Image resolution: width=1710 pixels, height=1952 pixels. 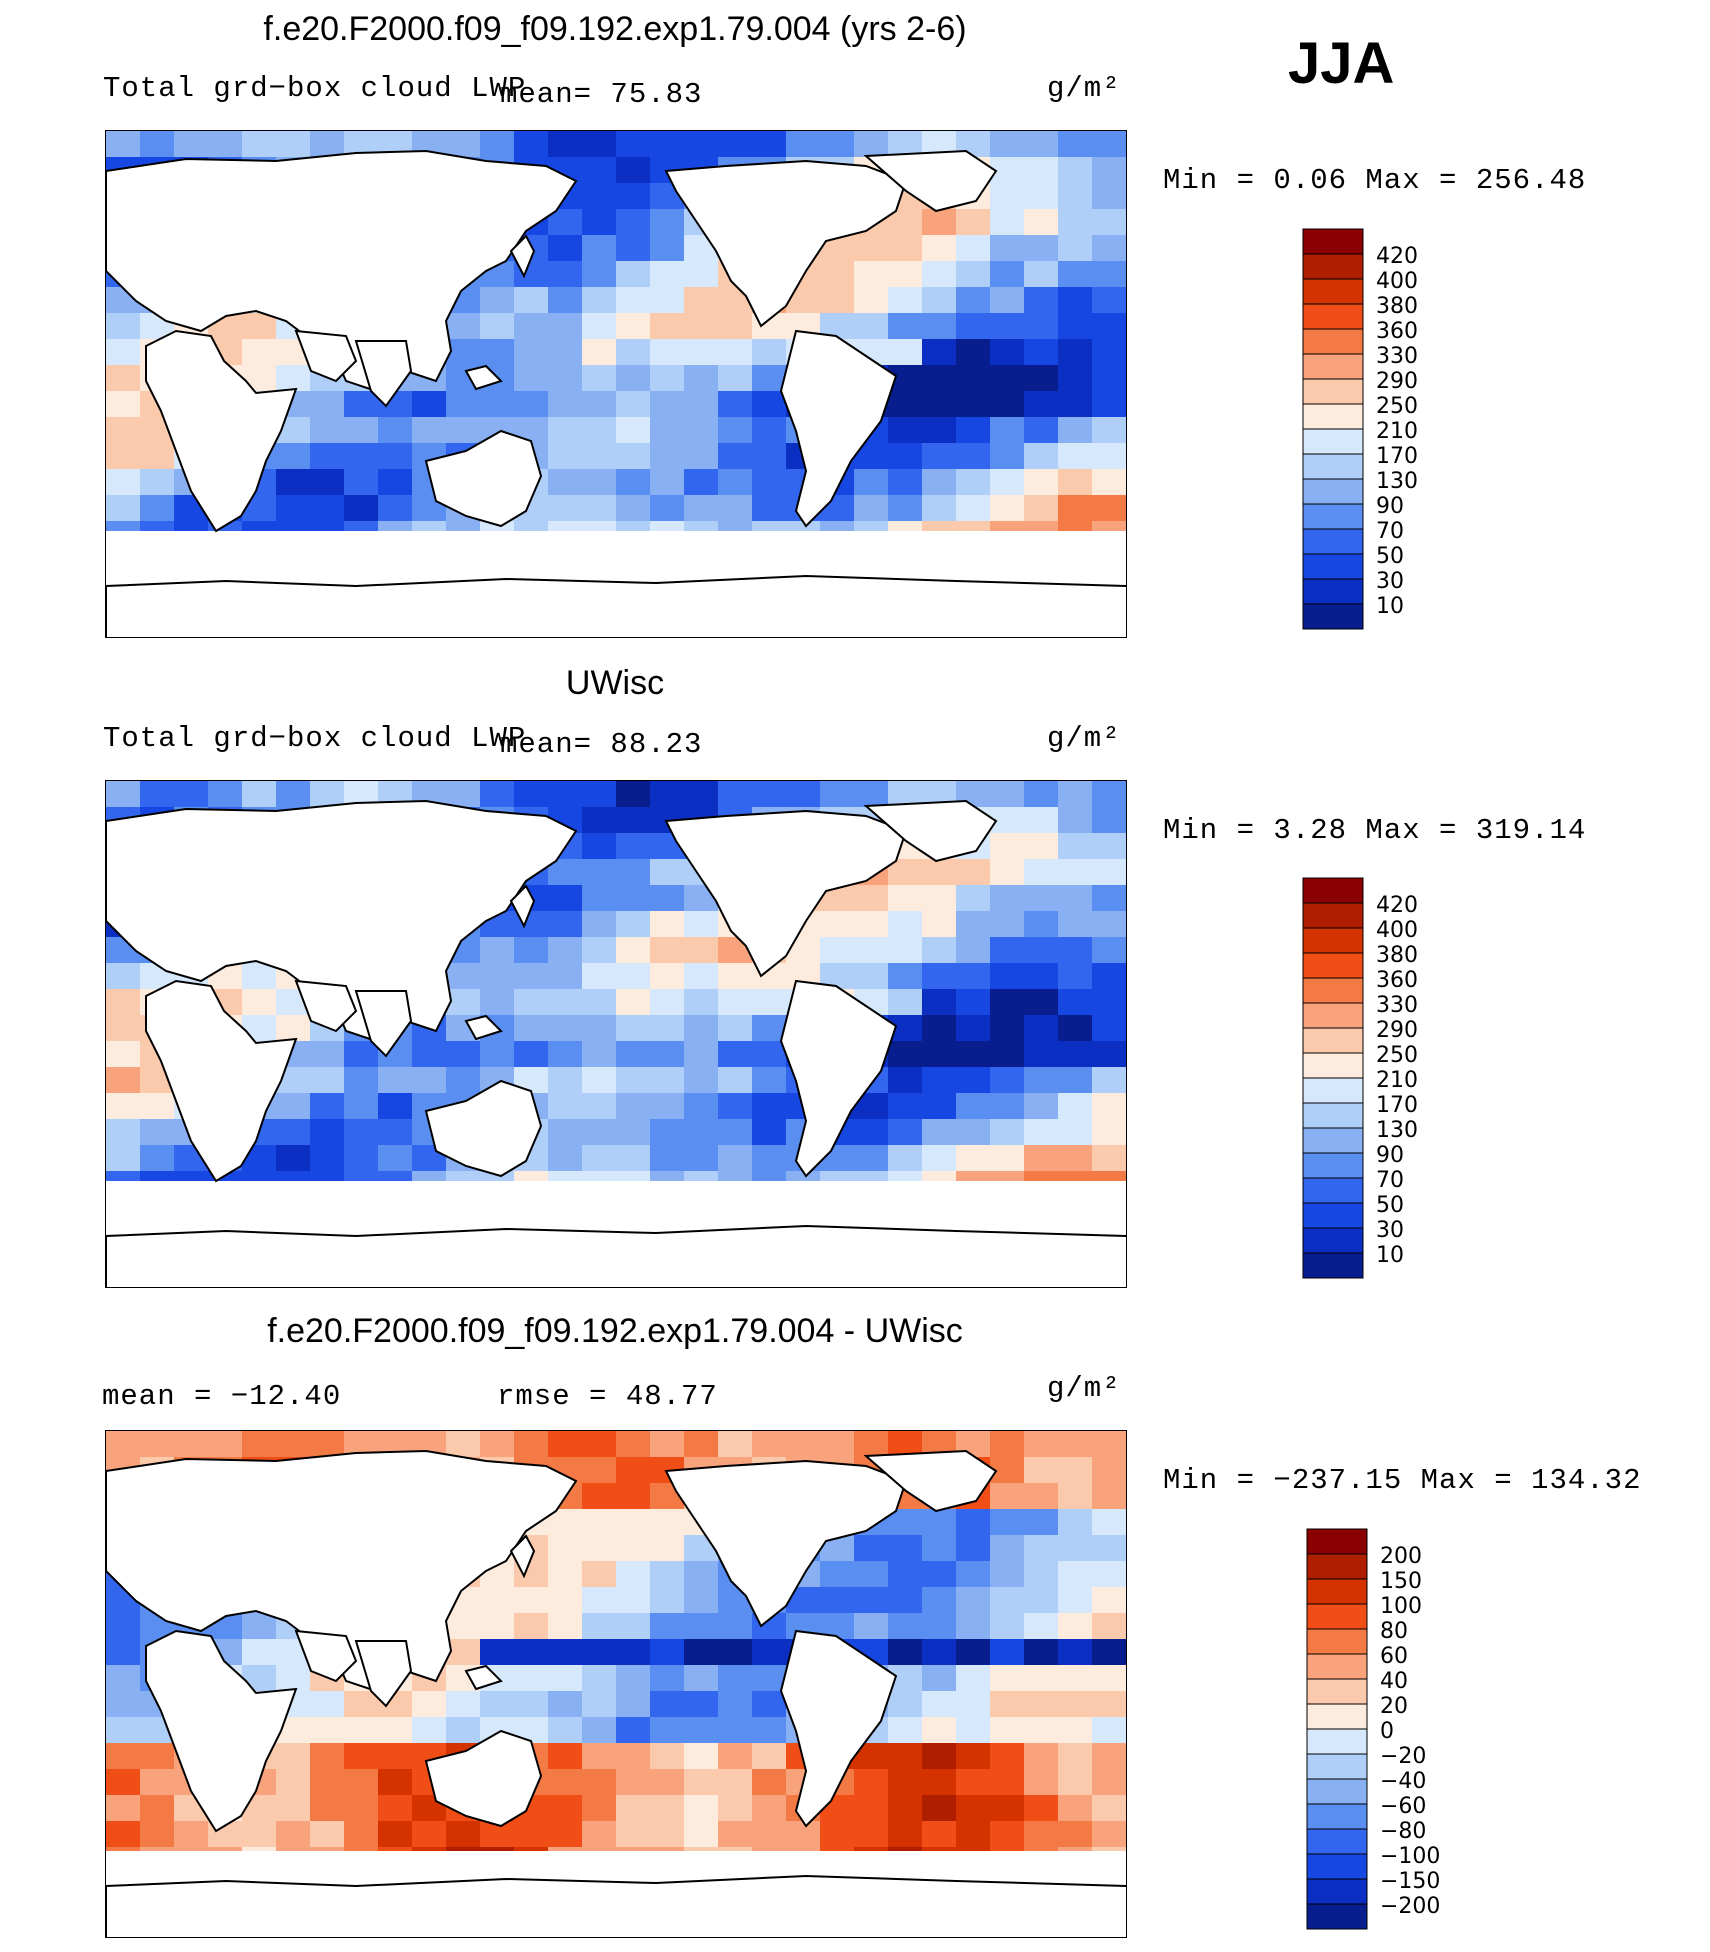 What do you see at coordinates (1397, 1105) in the screenshot?
I see `colorbar-tick-label: 170` at bounding box center [1397, 1105].